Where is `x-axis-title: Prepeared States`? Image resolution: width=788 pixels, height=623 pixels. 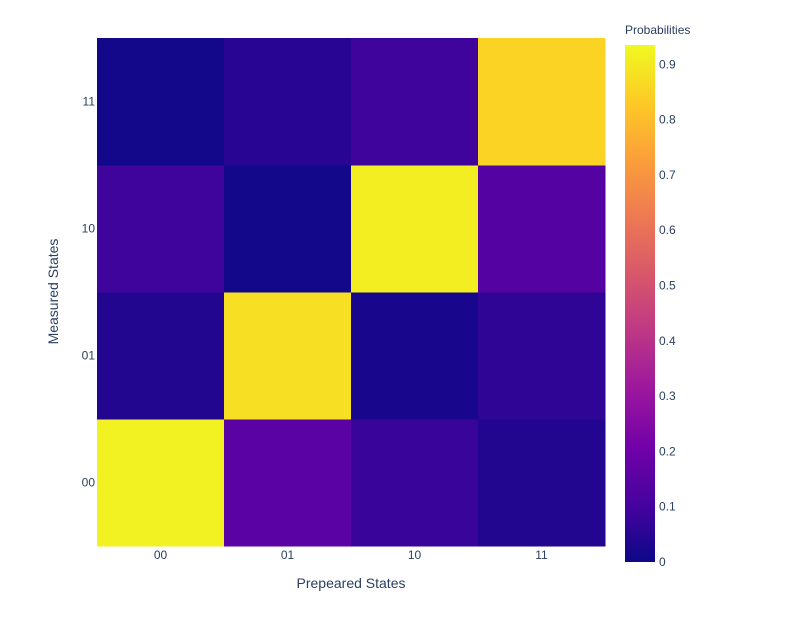
x-axis-title: Prepeared States is located at coordinates (351, 583).